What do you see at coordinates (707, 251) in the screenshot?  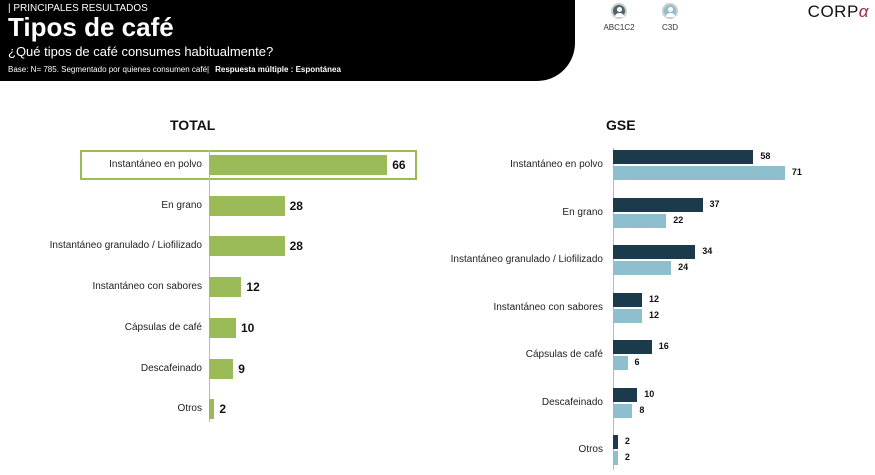 I see `data-label: 34` at bounding box center [707, 251].